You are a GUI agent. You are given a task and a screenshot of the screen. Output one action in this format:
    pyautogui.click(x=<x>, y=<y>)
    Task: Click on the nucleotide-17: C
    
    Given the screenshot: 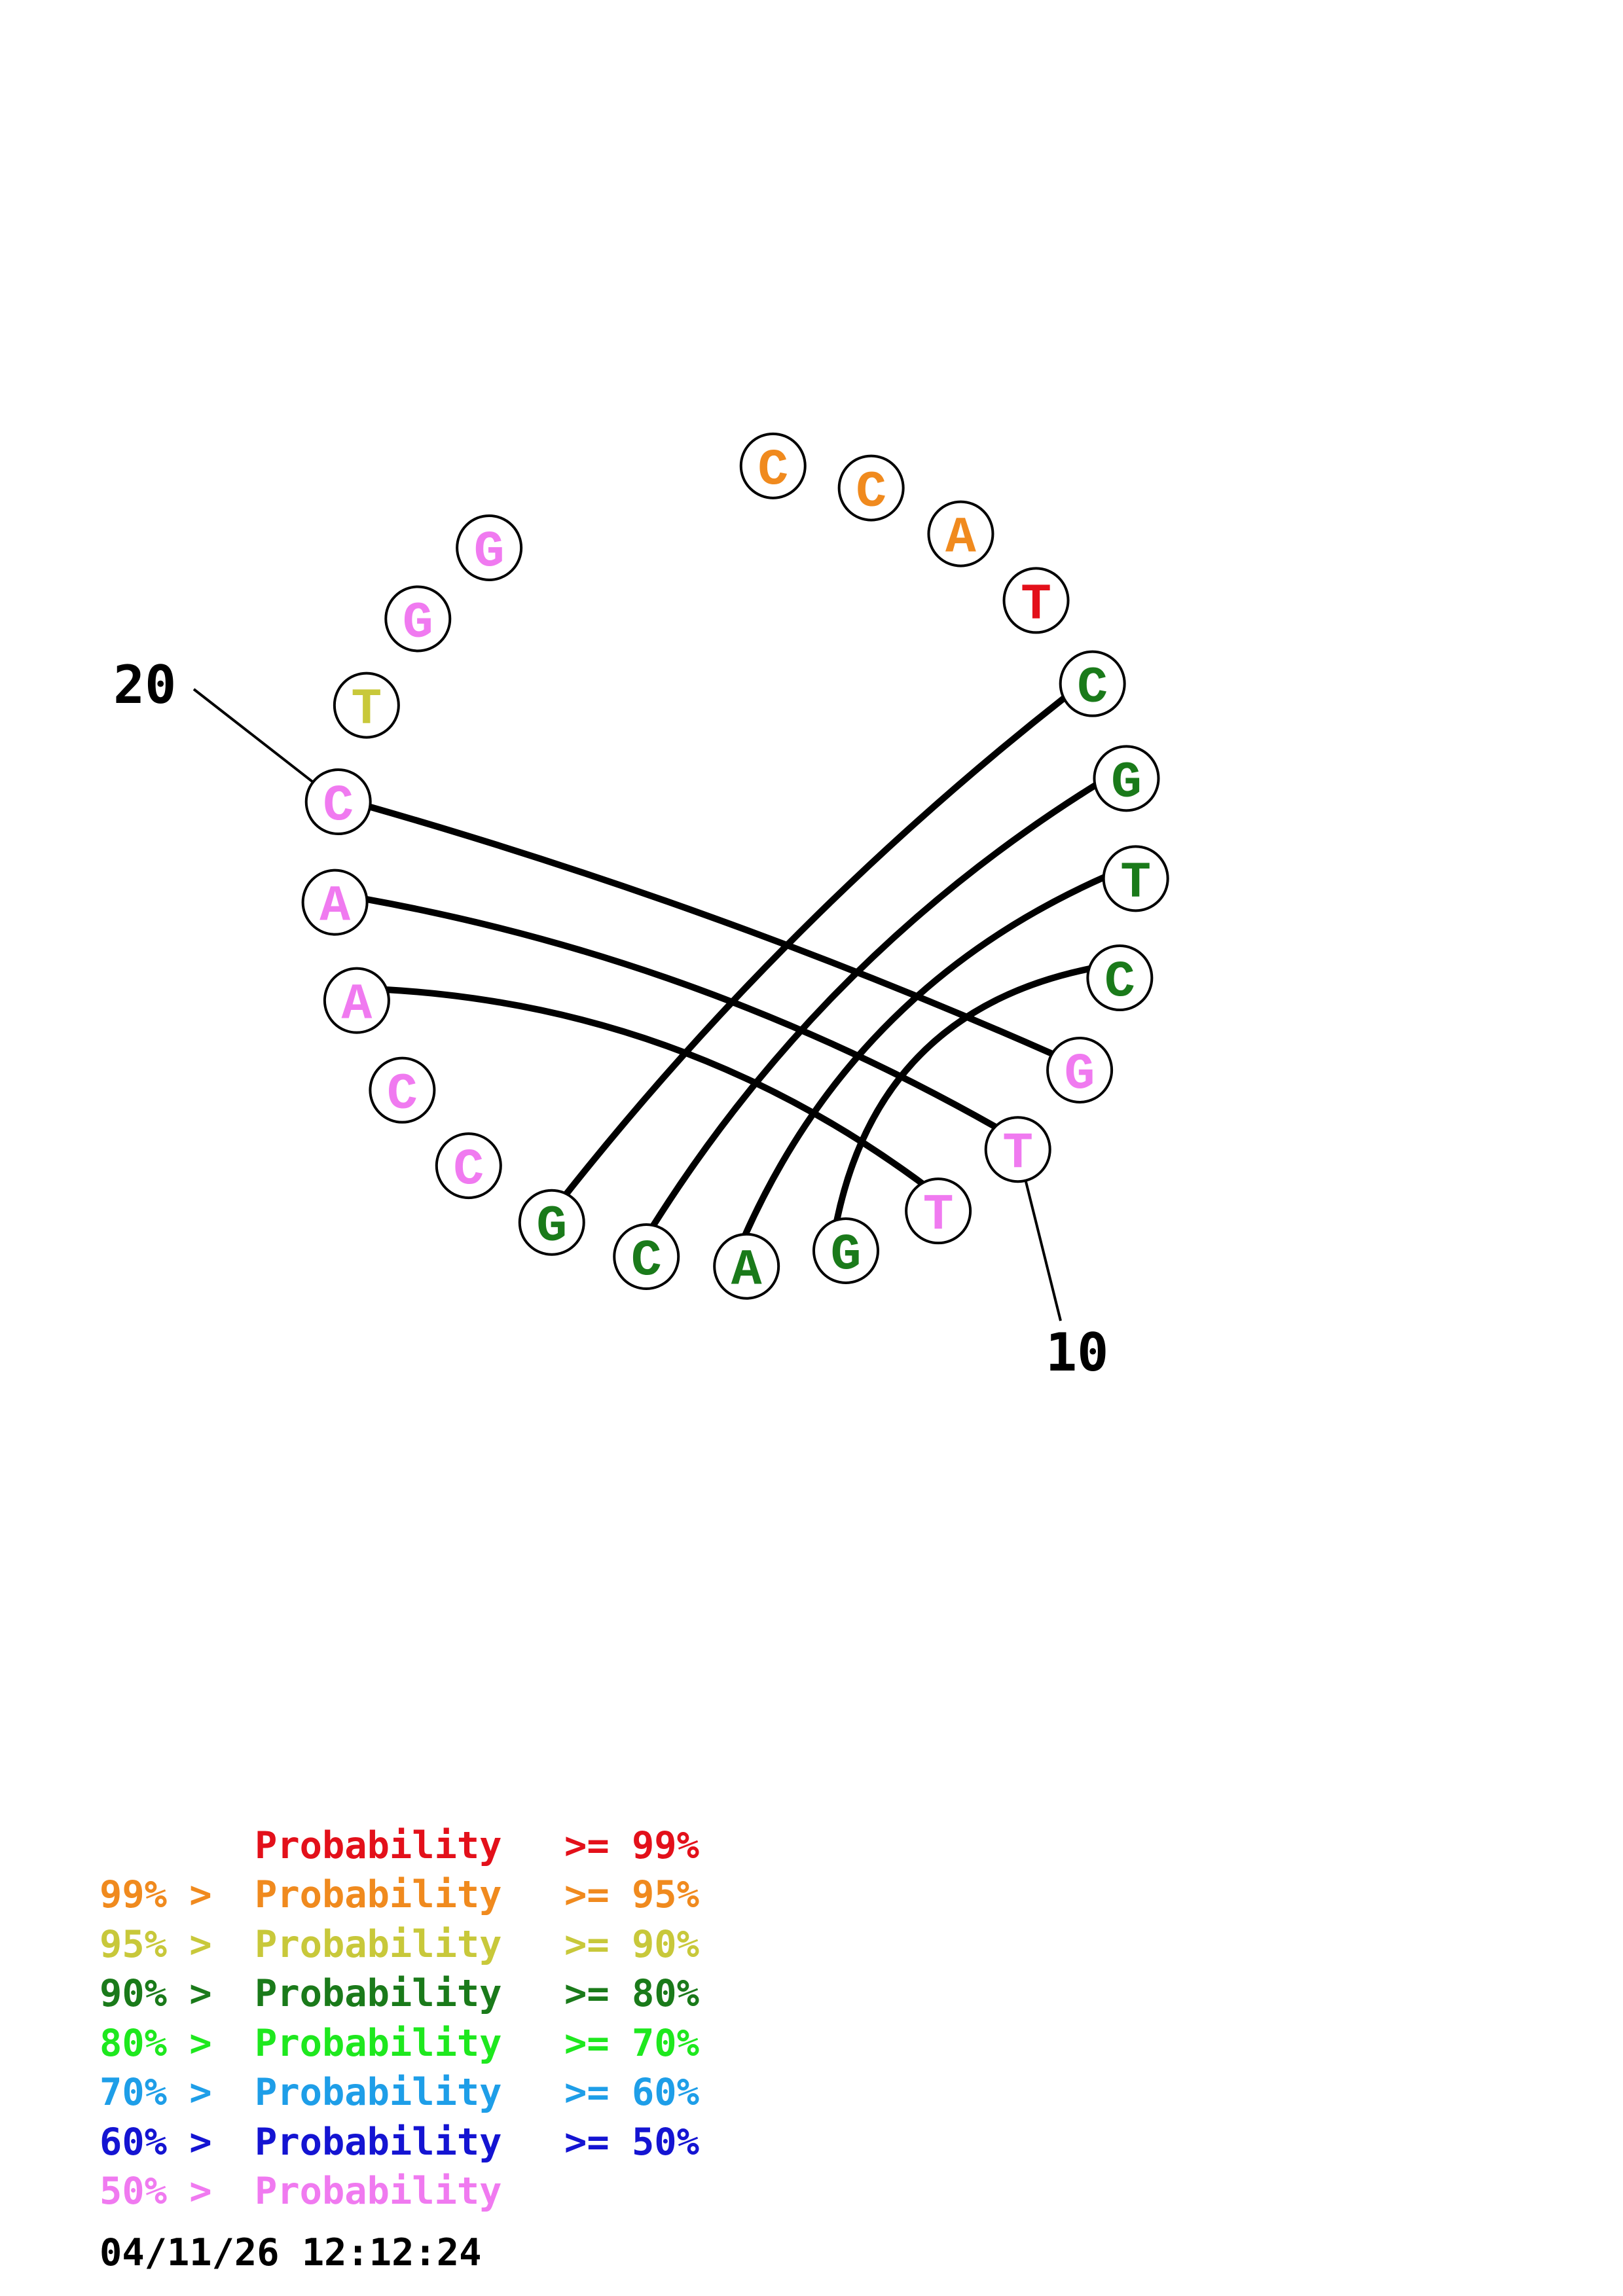 What is the action you would take?
    pyautogui.click(x=402, y=1090)
    